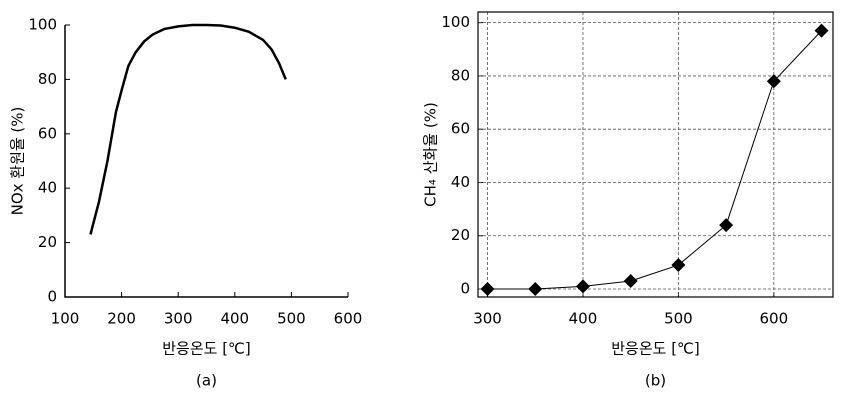 Image resolution: width=859 pixels, height=418 pixels. I want to click on y-axis-label: NOx 환원율 (%), so click(18, 161).